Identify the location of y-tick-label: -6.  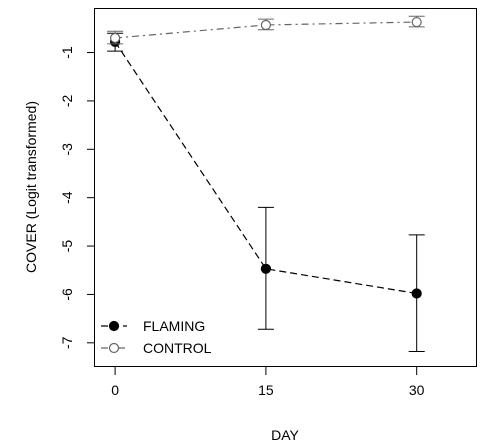
(67, 294).